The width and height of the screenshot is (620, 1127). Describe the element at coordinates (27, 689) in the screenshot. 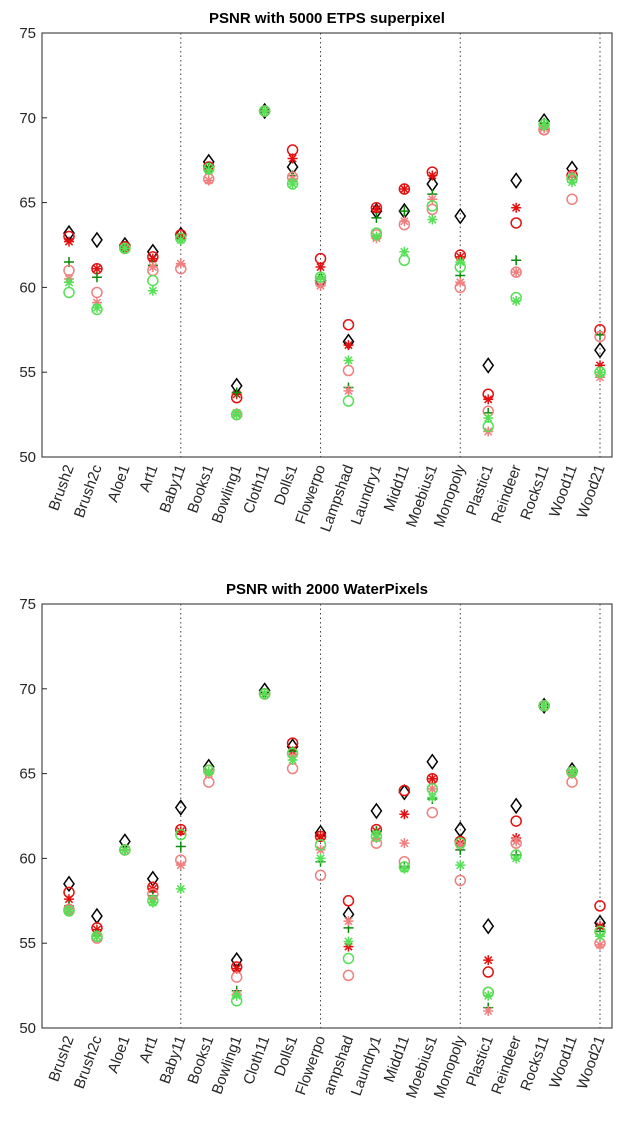

I see `y-tick-label: 70` at that location.